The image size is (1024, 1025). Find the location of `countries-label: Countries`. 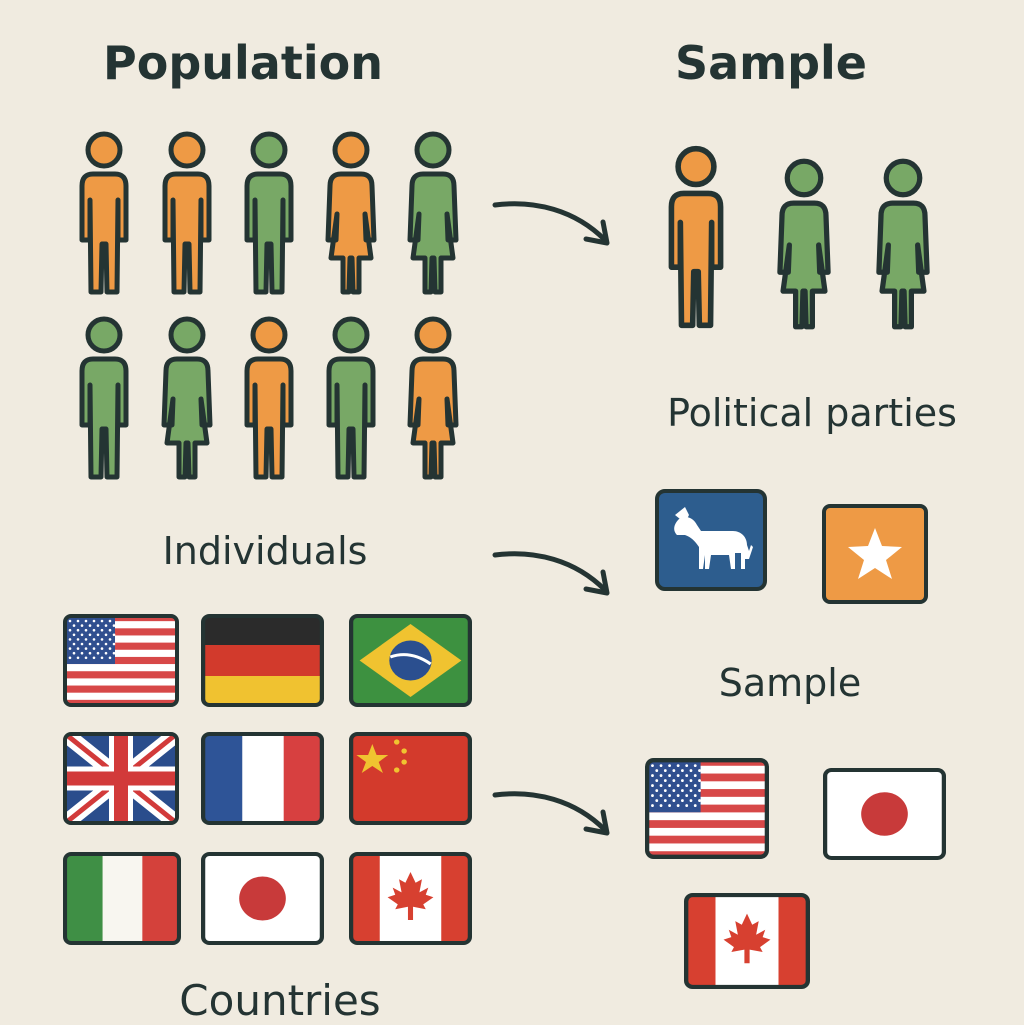

countries-label: Countries is located at coordinates (280, 1000).